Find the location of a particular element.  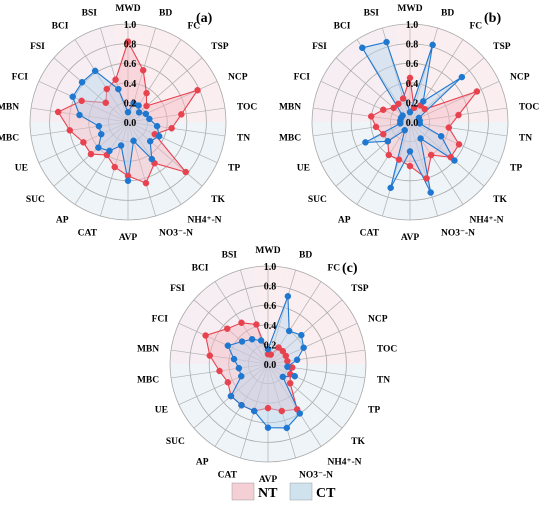

axis-label: MWD is located at coordinates (409, 9).